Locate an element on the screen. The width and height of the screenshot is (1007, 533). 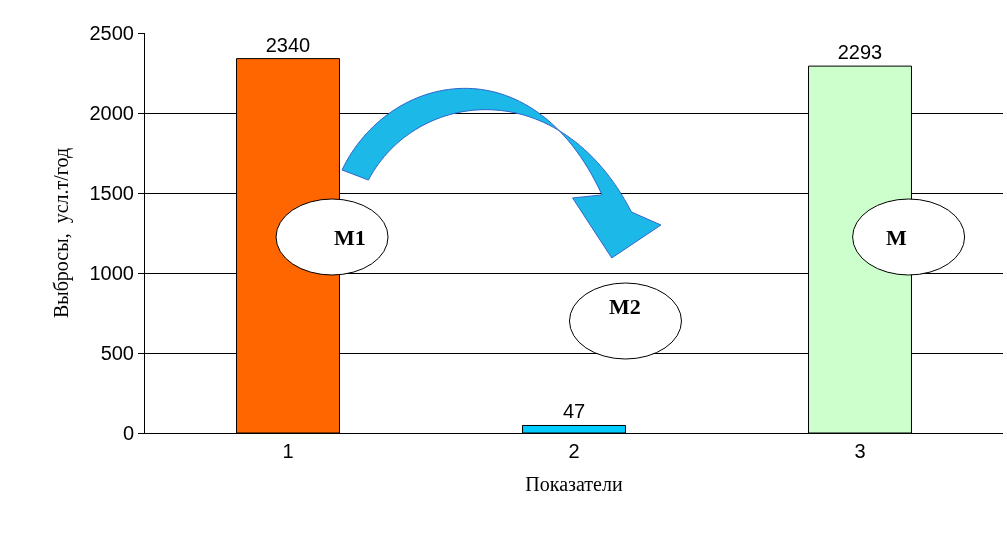
y-tick-label: 0 is located at coordinates (128, 433).